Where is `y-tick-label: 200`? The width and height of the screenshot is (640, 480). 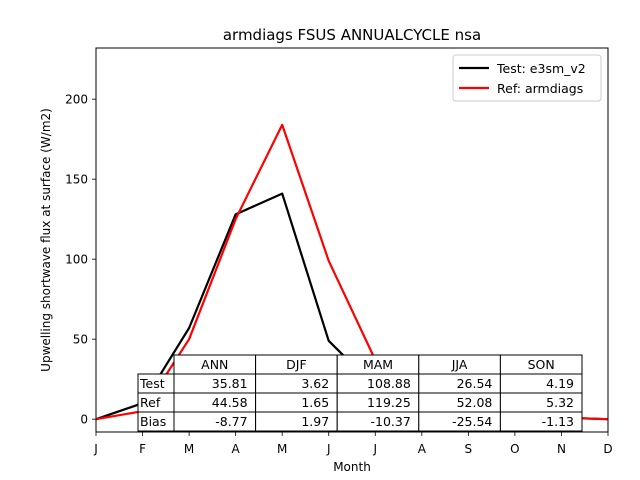
y-tick-label: 200 is located at coordinates (76, 100).